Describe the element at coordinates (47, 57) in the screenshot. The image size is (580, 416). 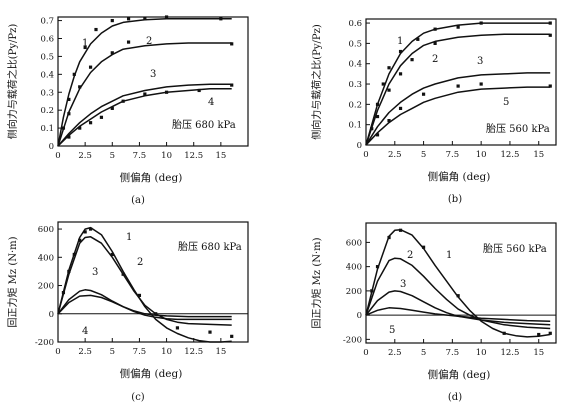
I see `y-tick-label: 0.5` at that location.